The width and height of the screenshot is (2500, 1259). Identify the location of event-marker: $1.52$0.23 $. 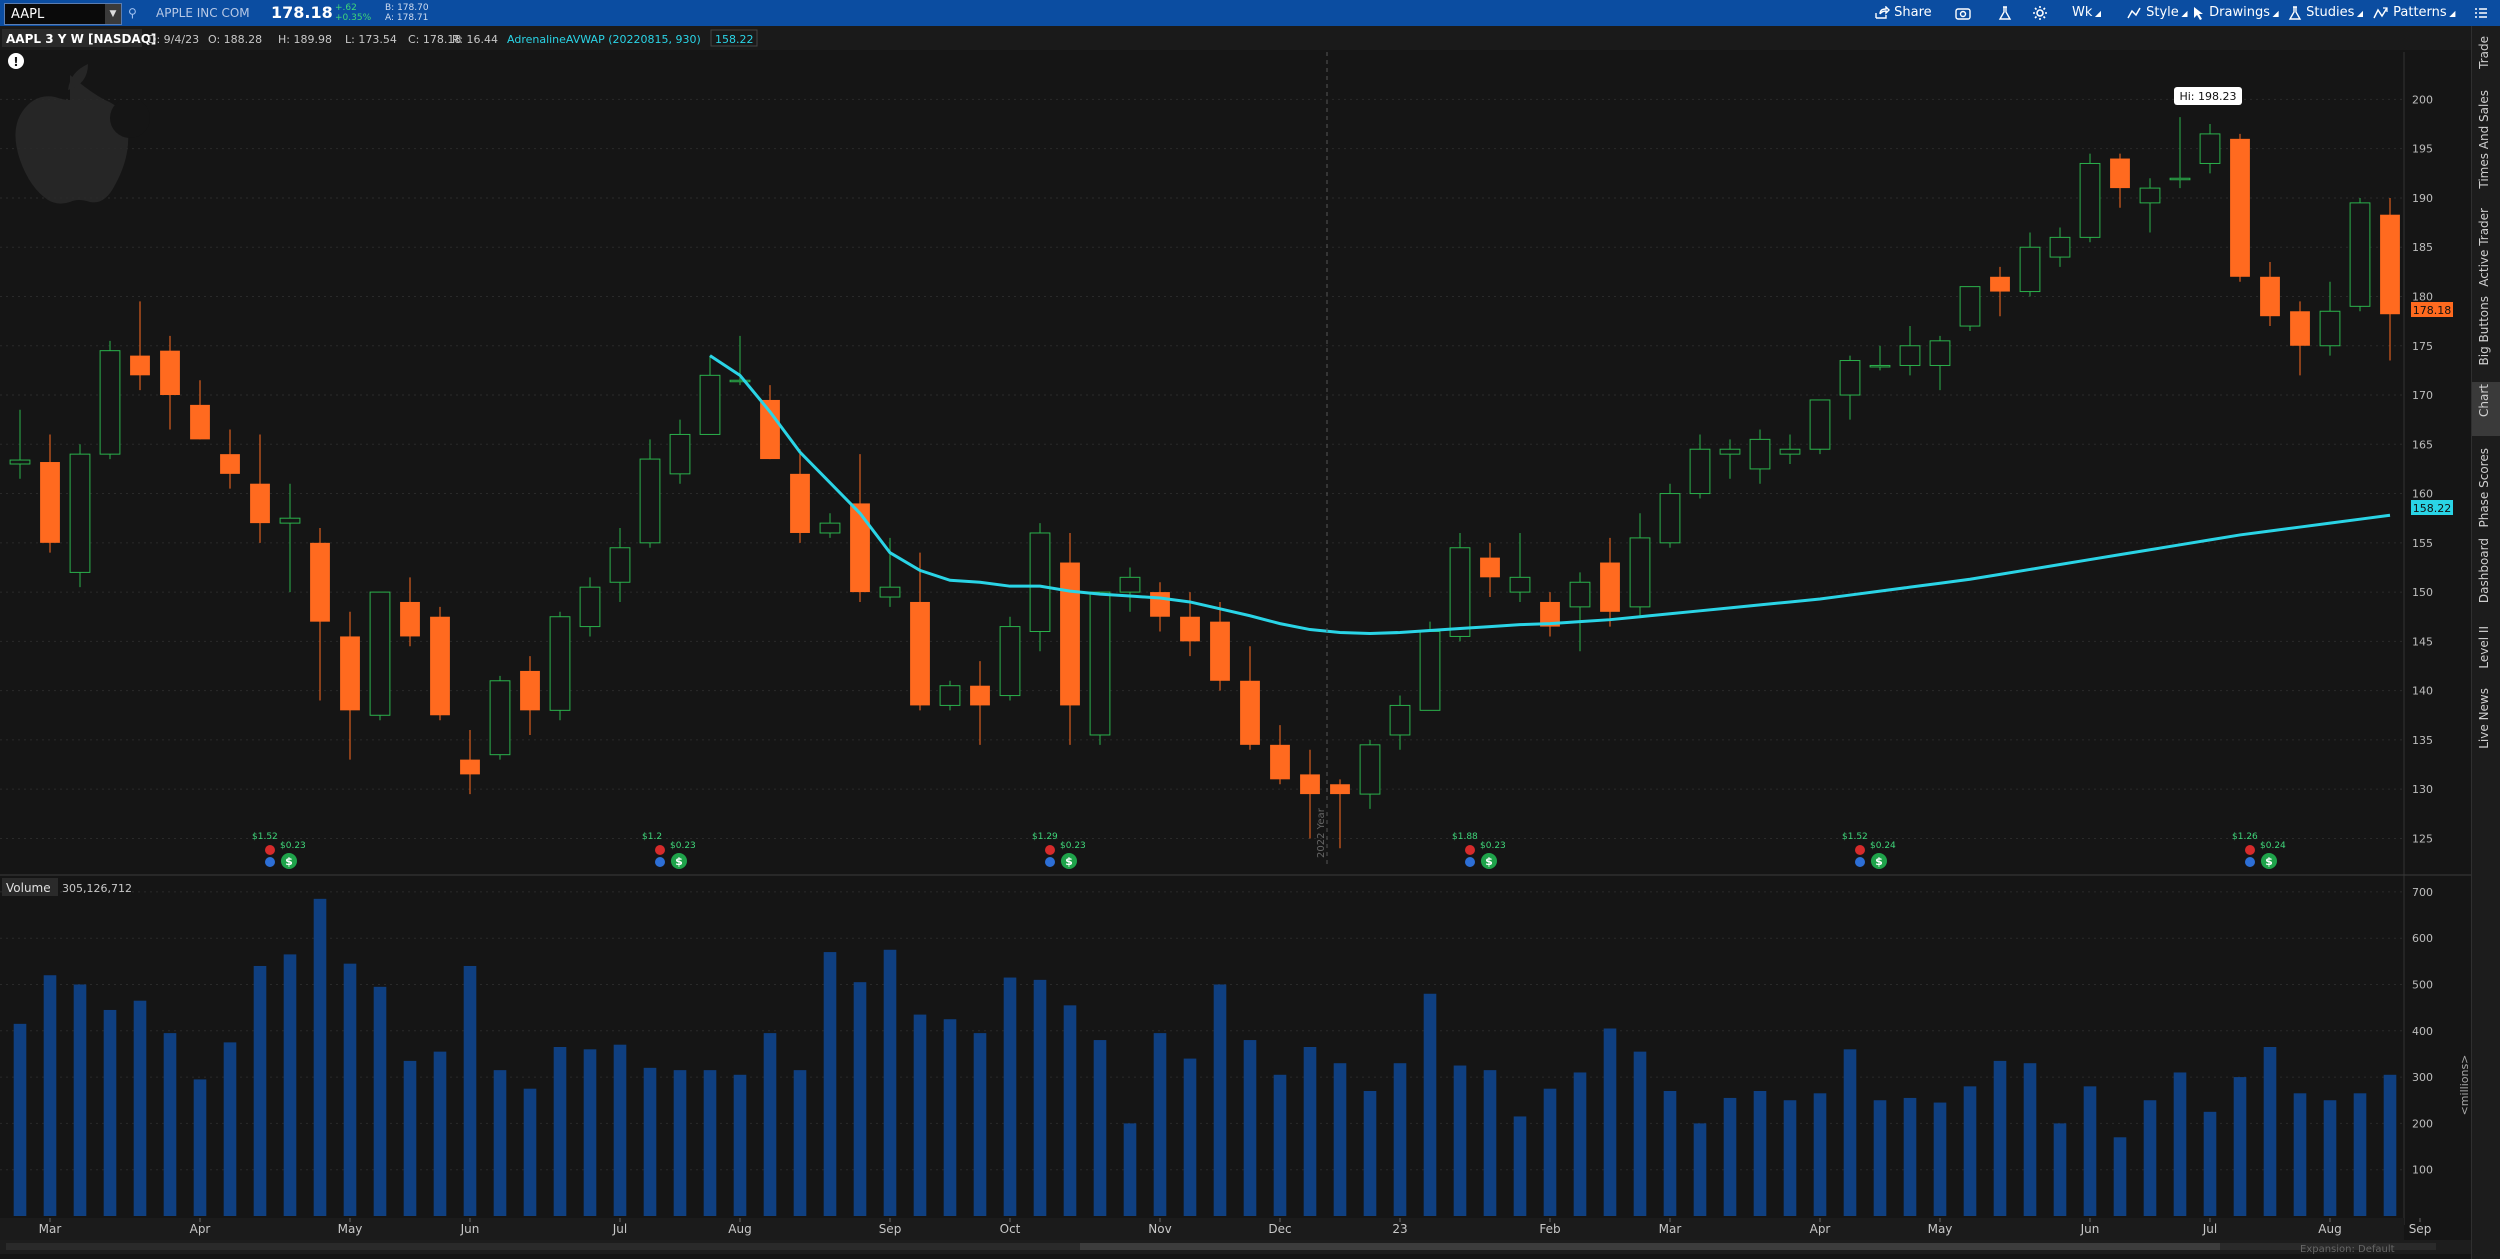
(279, 850).